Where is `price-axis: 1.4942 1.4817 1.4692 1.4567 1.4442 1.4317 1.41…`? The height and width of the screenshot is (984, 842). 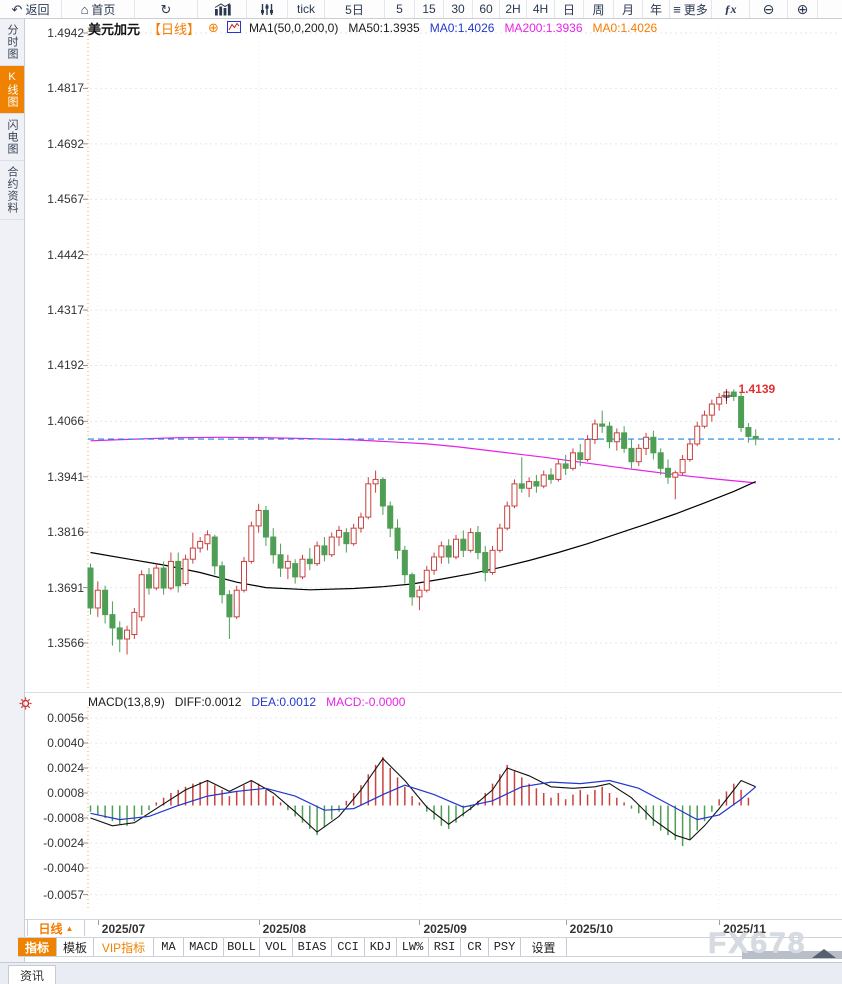 price-axis: 1.4942 1.4817 1.4692 1.4567 1.4442 1.4317 1.41… is located at coordinates (56, 356).